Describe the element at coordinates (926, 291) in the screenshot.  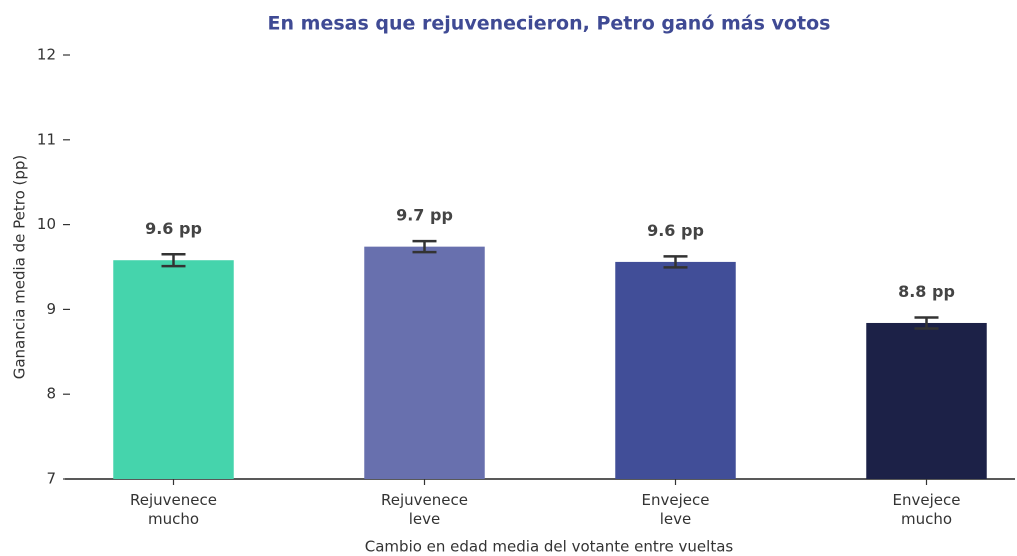
I see `value-label: 8.8 pp` at that location.